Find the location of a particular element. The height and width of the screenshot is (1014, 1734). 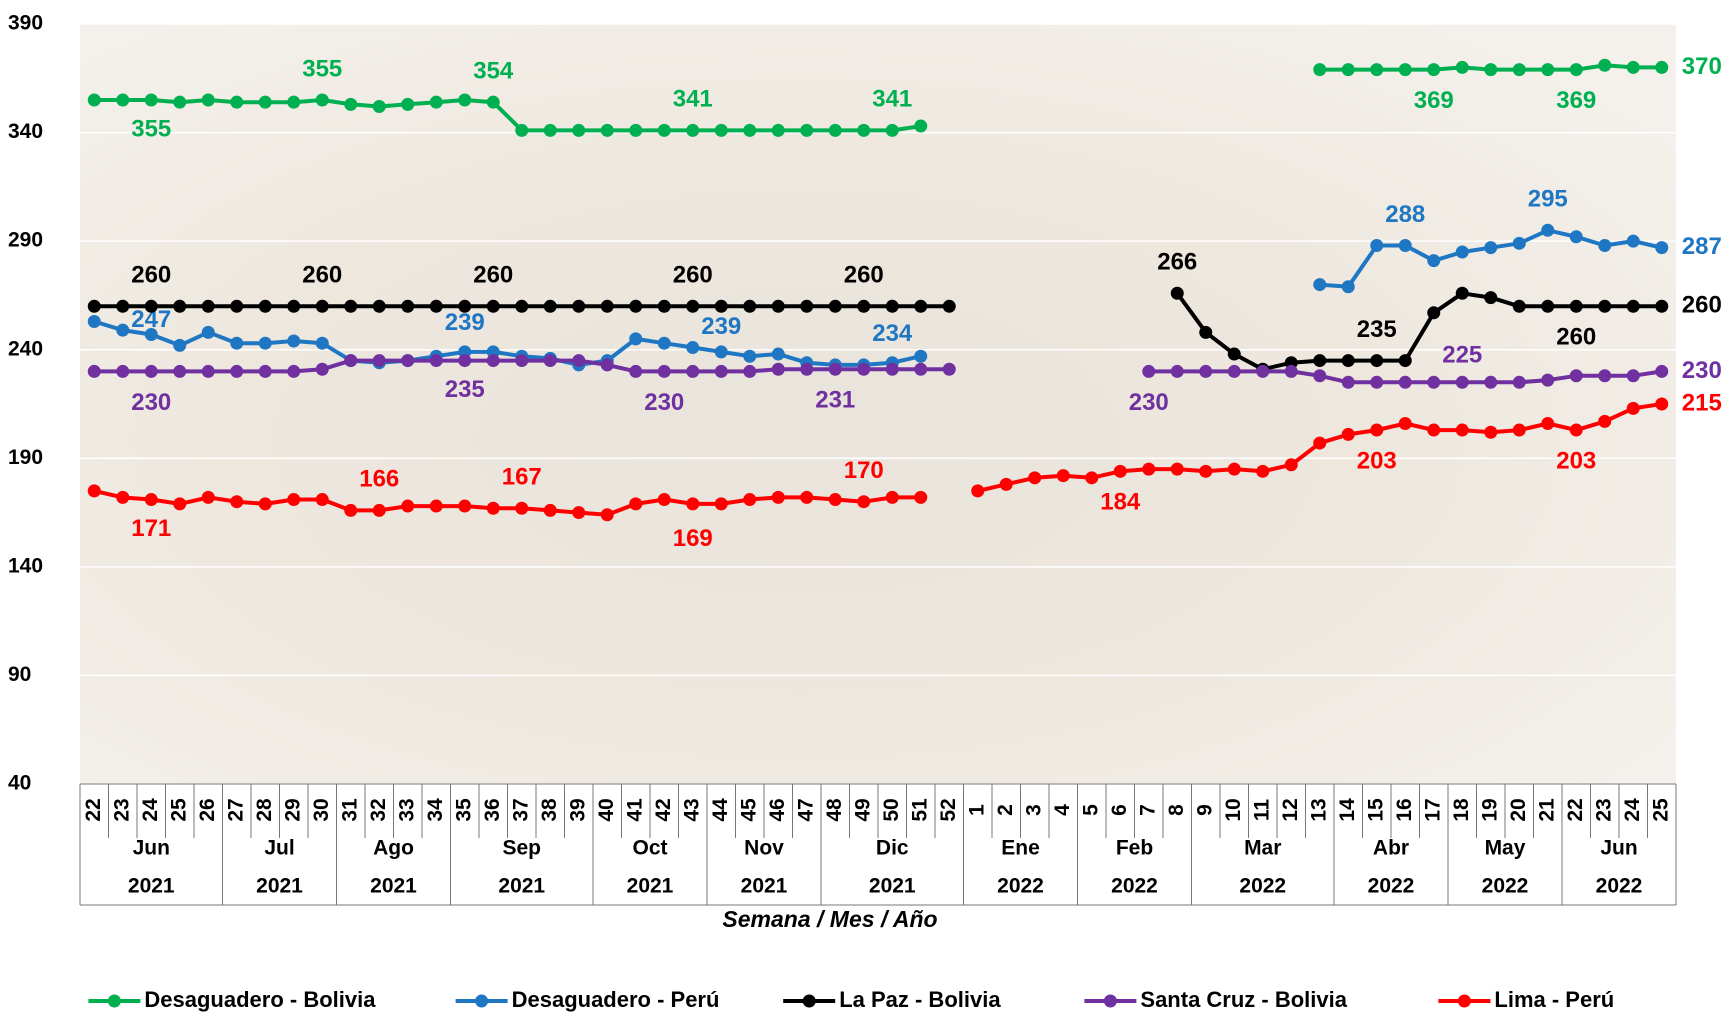

legend-marker is located at coordinates (482, 1001).